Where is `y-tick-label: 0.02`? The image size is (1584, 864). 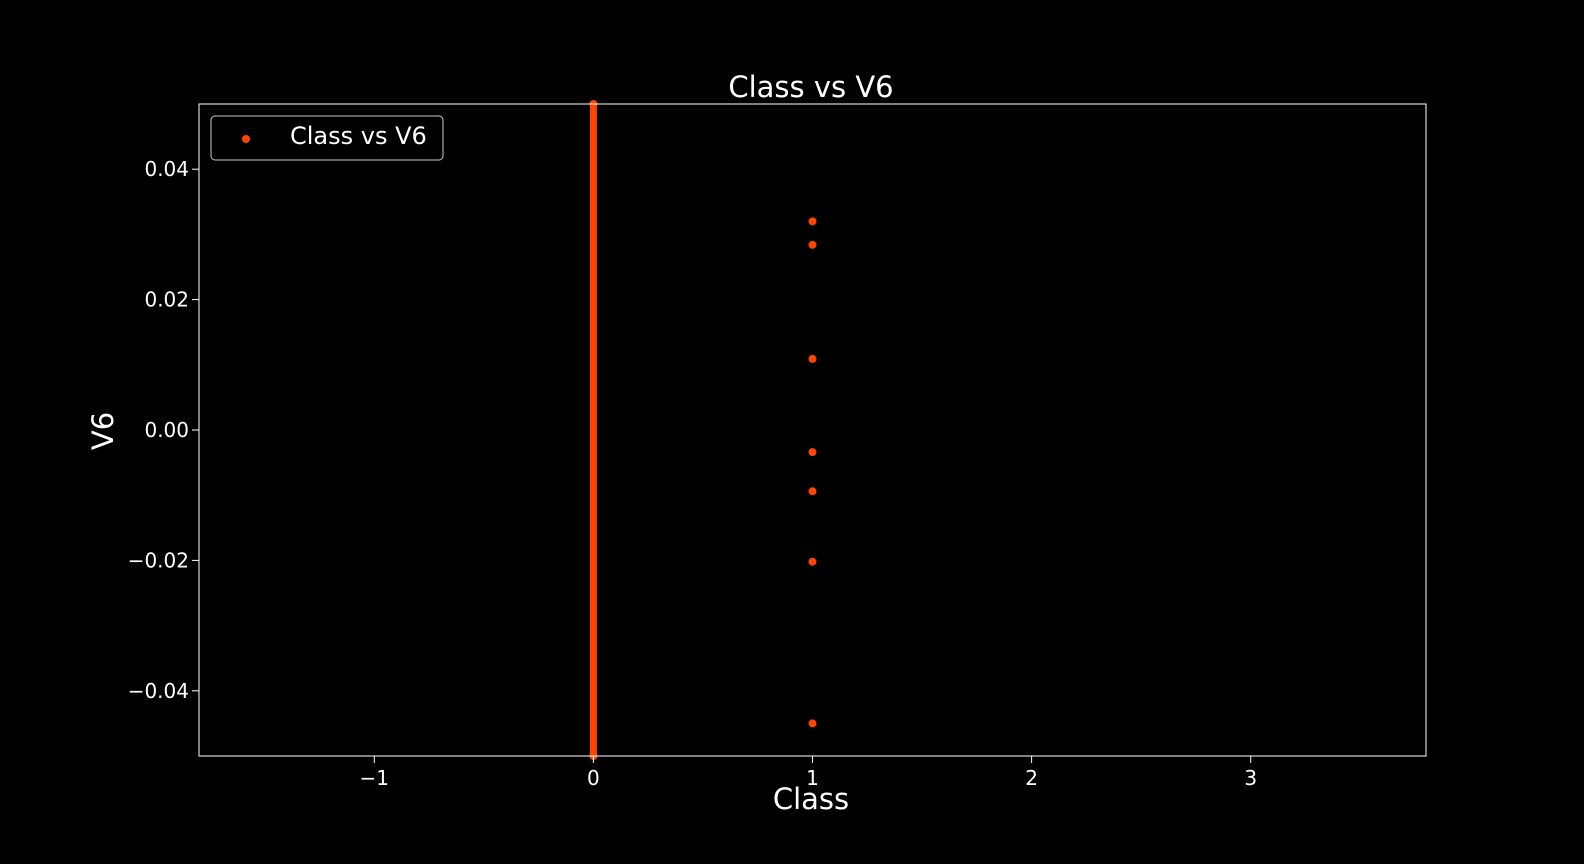 y-tick-label: 0.02 is located at coordinates (166, 300).